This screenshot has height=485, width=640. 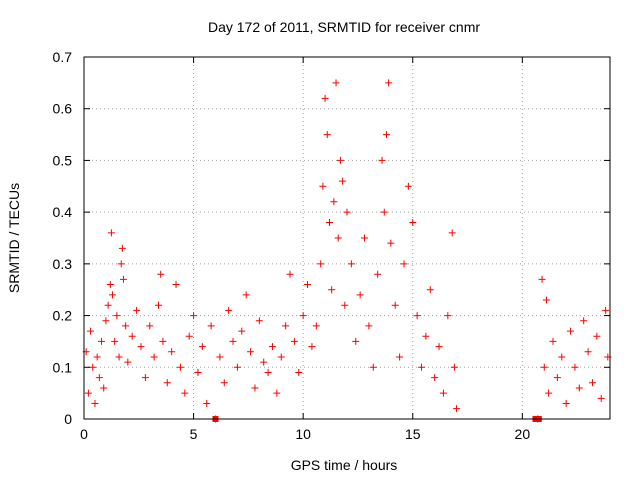 What do you see at coordinates (63, 367) in the screenshot?
I see `y-tick-label: 0.1` at bounding box center [63, 367].